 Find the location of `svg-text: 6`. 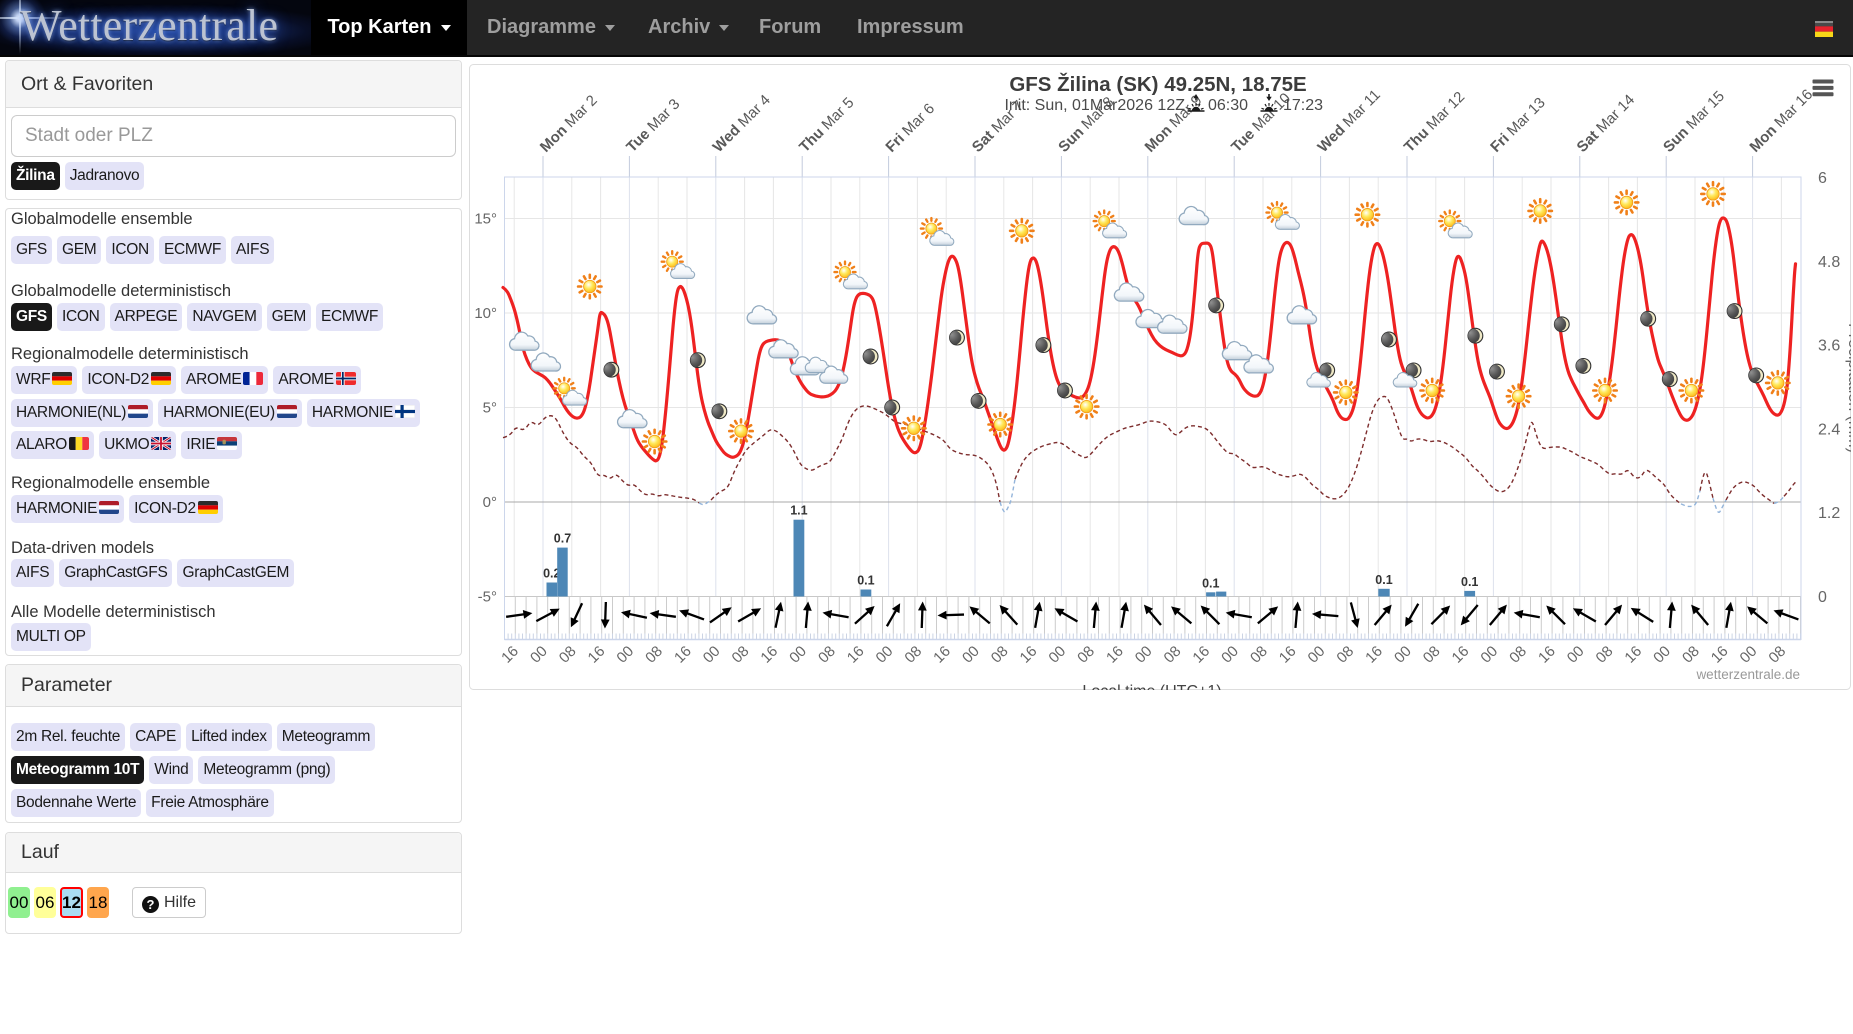

svg-text: 6 is located at coordinates (1822, 178).